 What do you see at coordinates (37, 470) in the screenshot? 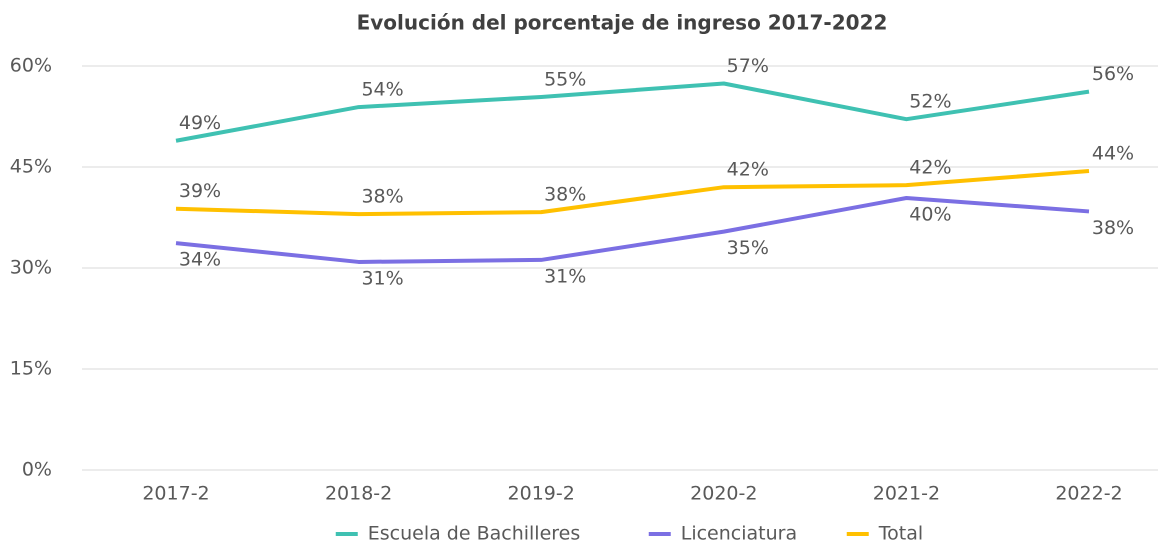
I see `y-tick-label: 0%` at bounding box center [37, 470].